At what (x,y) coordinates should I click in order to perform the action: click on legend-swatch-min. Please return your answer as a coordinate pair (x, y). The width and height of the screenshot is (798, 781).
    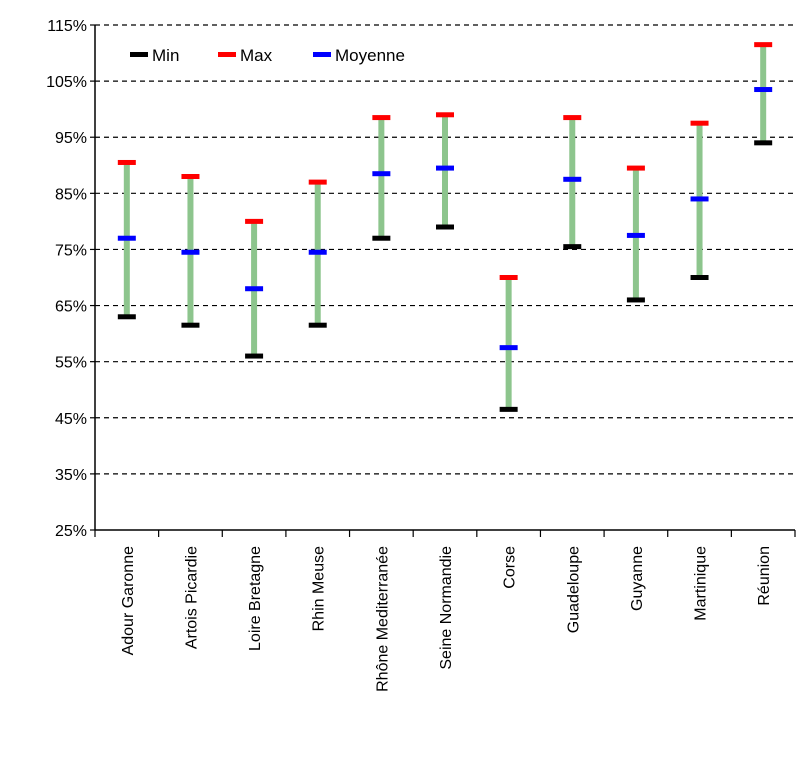
    Looking at the image, I should click on (139, 54).